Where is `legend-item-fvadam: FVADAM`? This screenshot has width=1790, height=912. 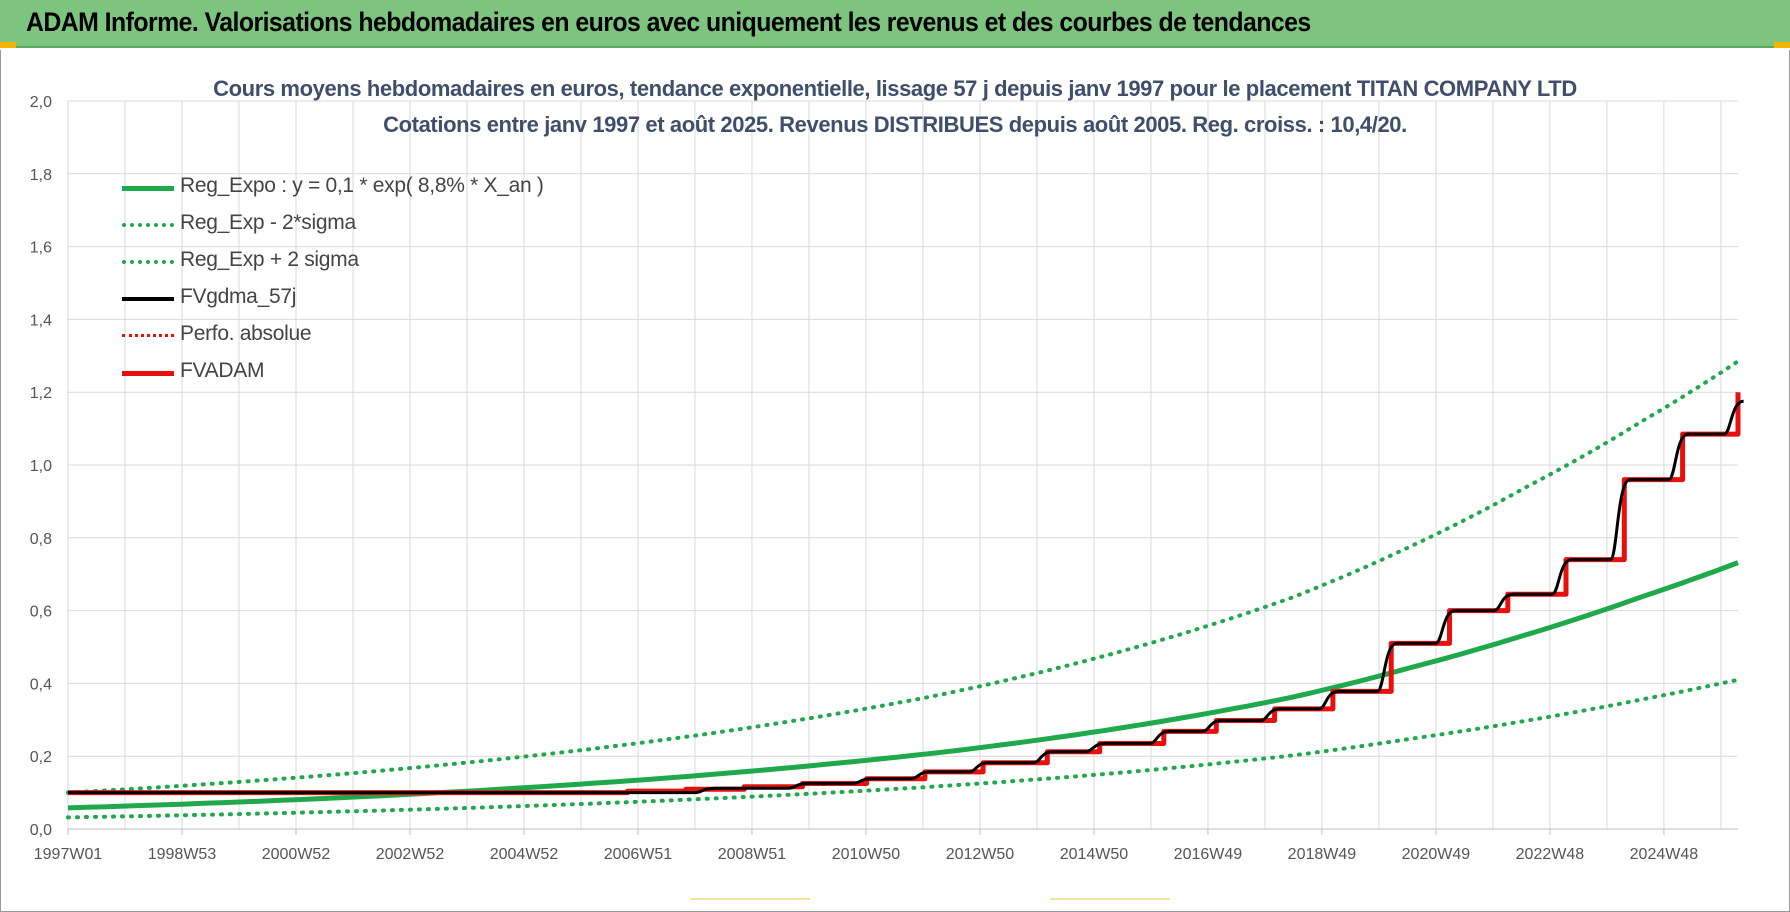
legend-item-fvadam: FVADAM is located at coordinates (372, 373).